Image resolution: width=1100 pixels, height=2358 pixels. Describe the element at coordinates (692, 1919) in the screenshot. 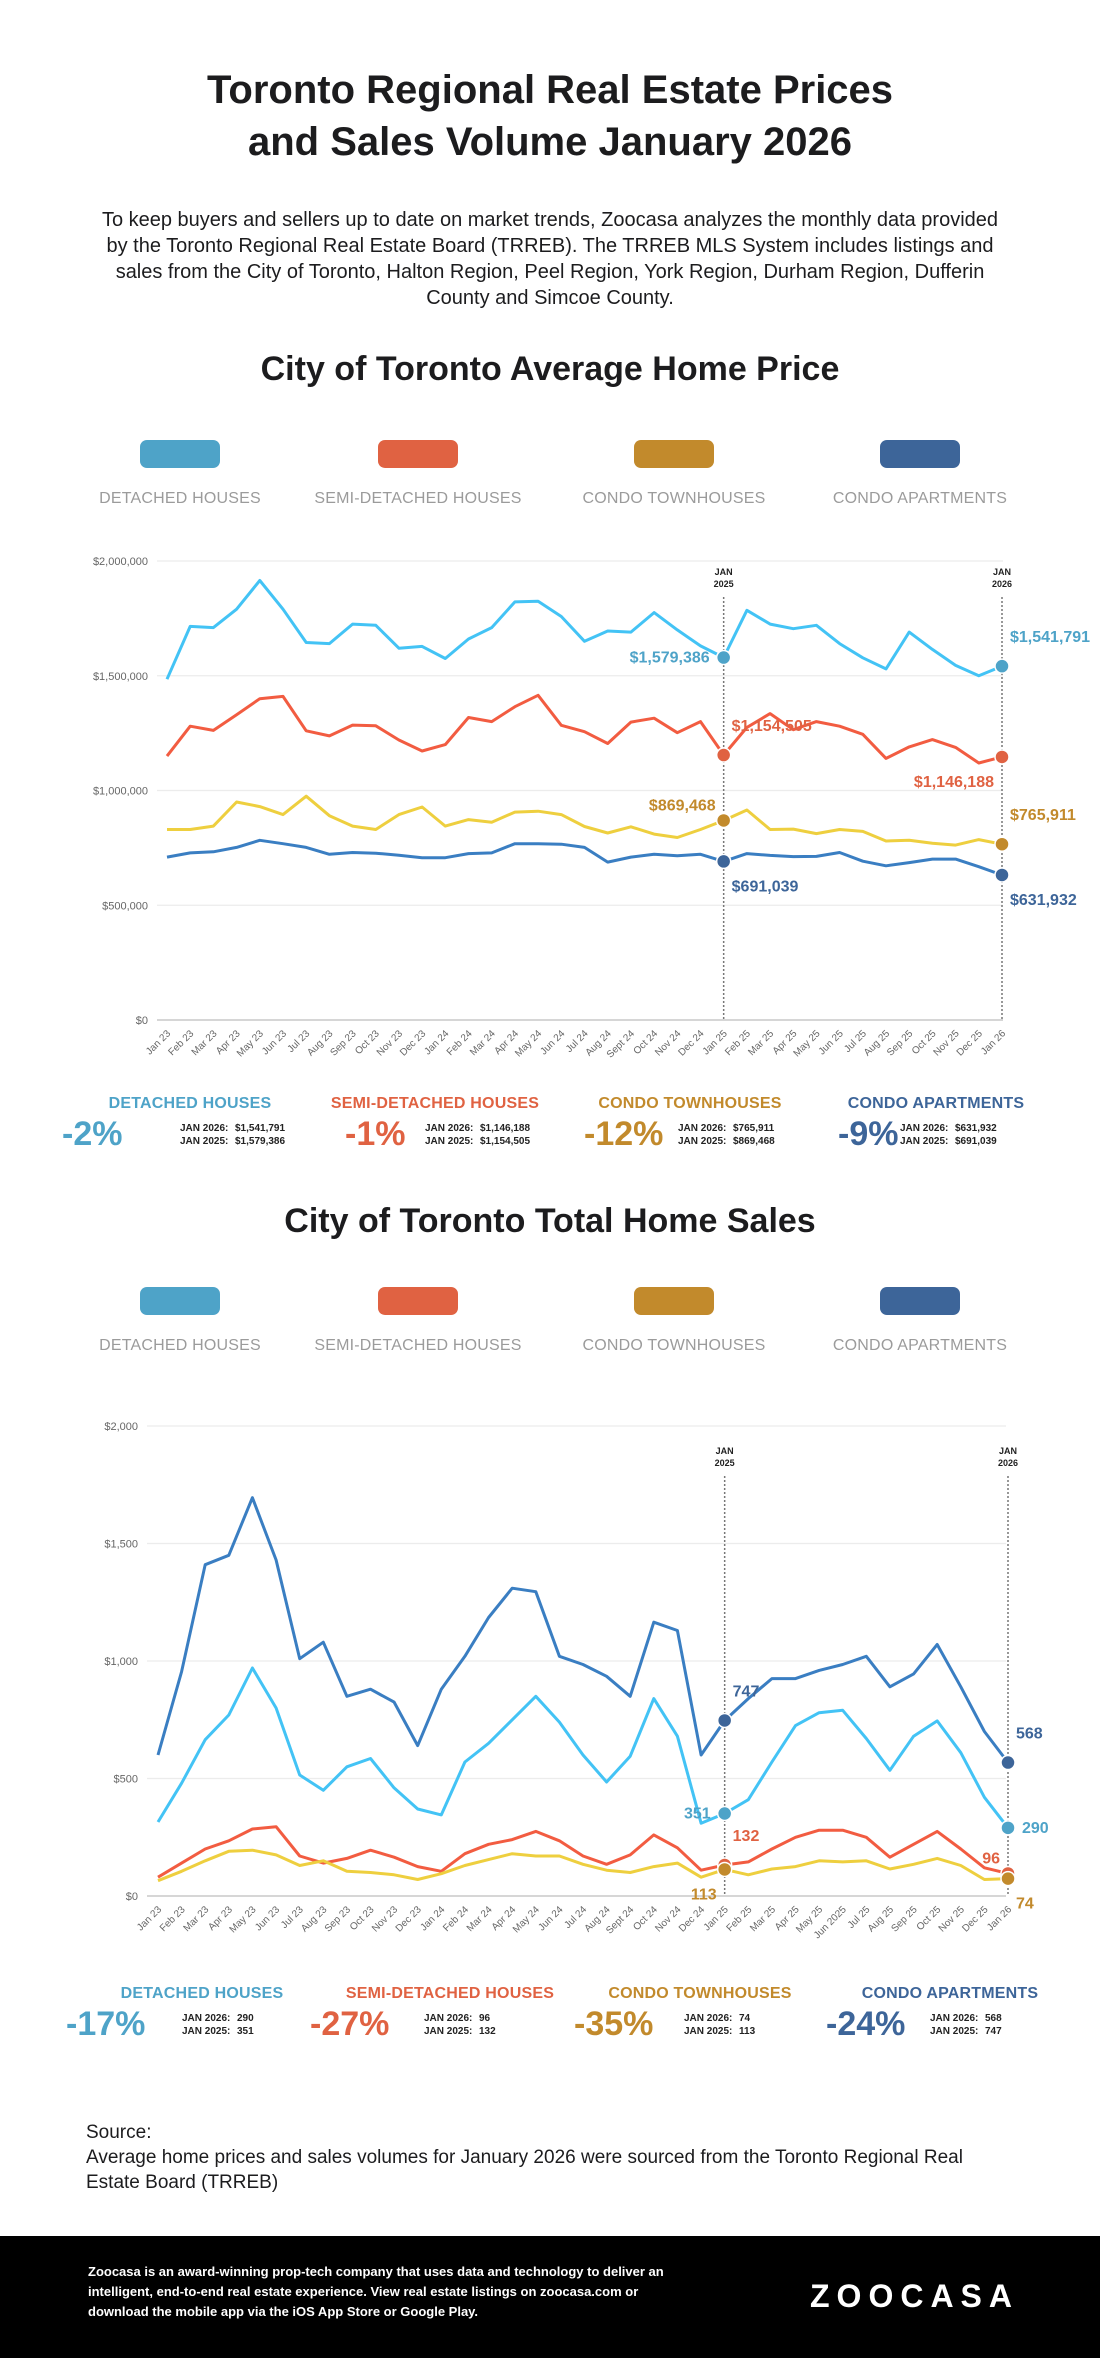

I see `x-tick-label: Dec 24` at that location.